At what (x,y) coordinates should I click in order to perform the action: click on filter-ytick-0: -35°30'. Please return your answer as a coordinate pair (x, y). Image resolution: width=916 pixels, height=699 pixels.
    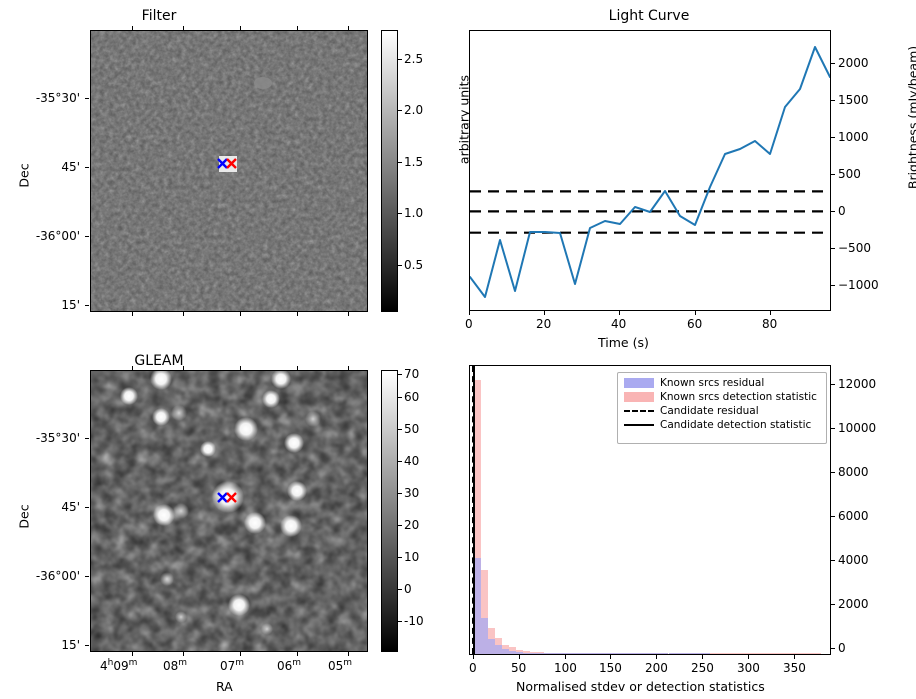
    Looking at the image, I should click on (57, 98).